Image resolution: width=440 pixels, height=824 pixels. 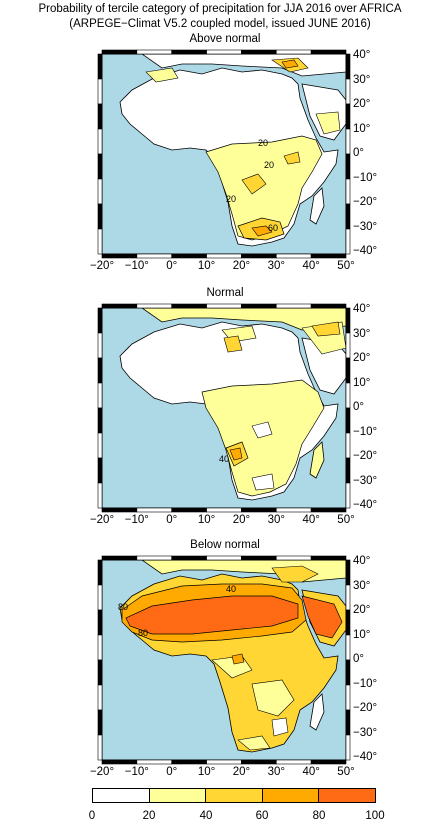 I want to click on panel-title-above: Above normal, so click(x=225, y=39).